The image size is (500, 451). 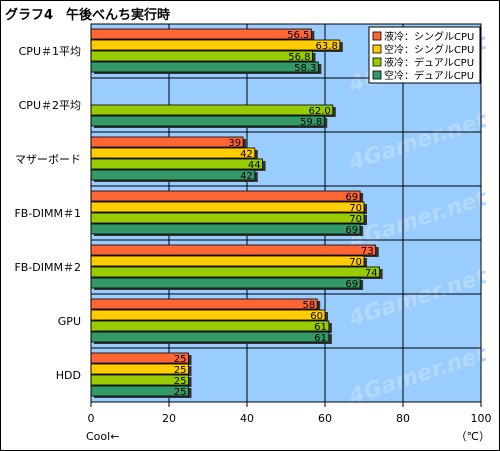 I want to click on x-tick-label: 60, so click(x=325, y=418).